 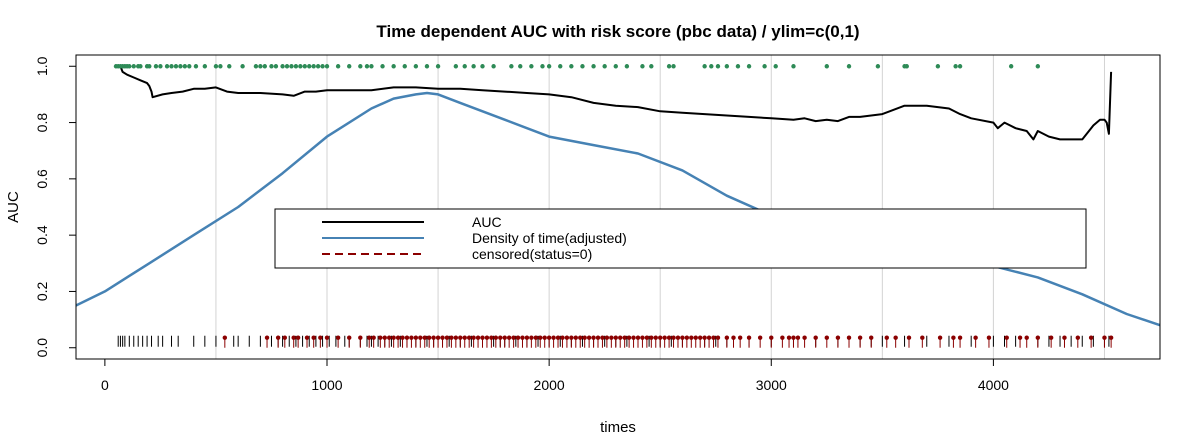 I want to click on auc-line, so click(x=616, y=103).